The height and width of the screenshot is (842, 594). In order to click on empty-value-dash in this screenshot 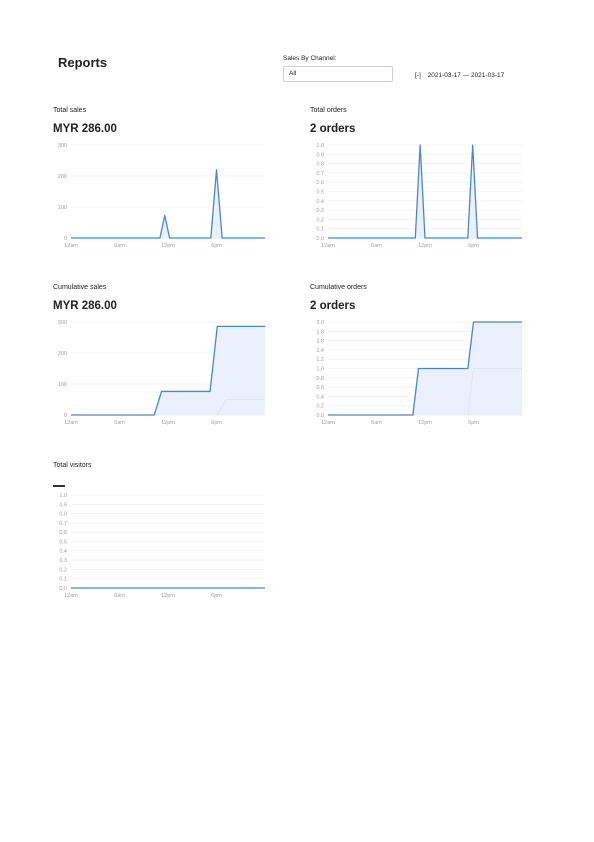, I will do `click(59, 486)`.